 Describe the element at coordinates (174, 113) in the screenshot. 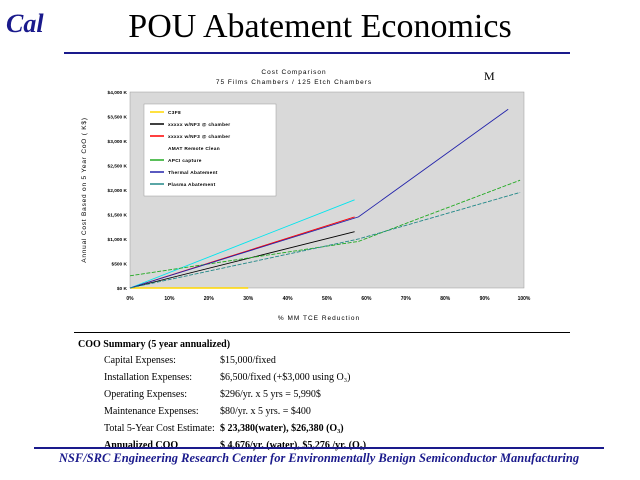

I see `legend-entry-0: C3F8` at that location.